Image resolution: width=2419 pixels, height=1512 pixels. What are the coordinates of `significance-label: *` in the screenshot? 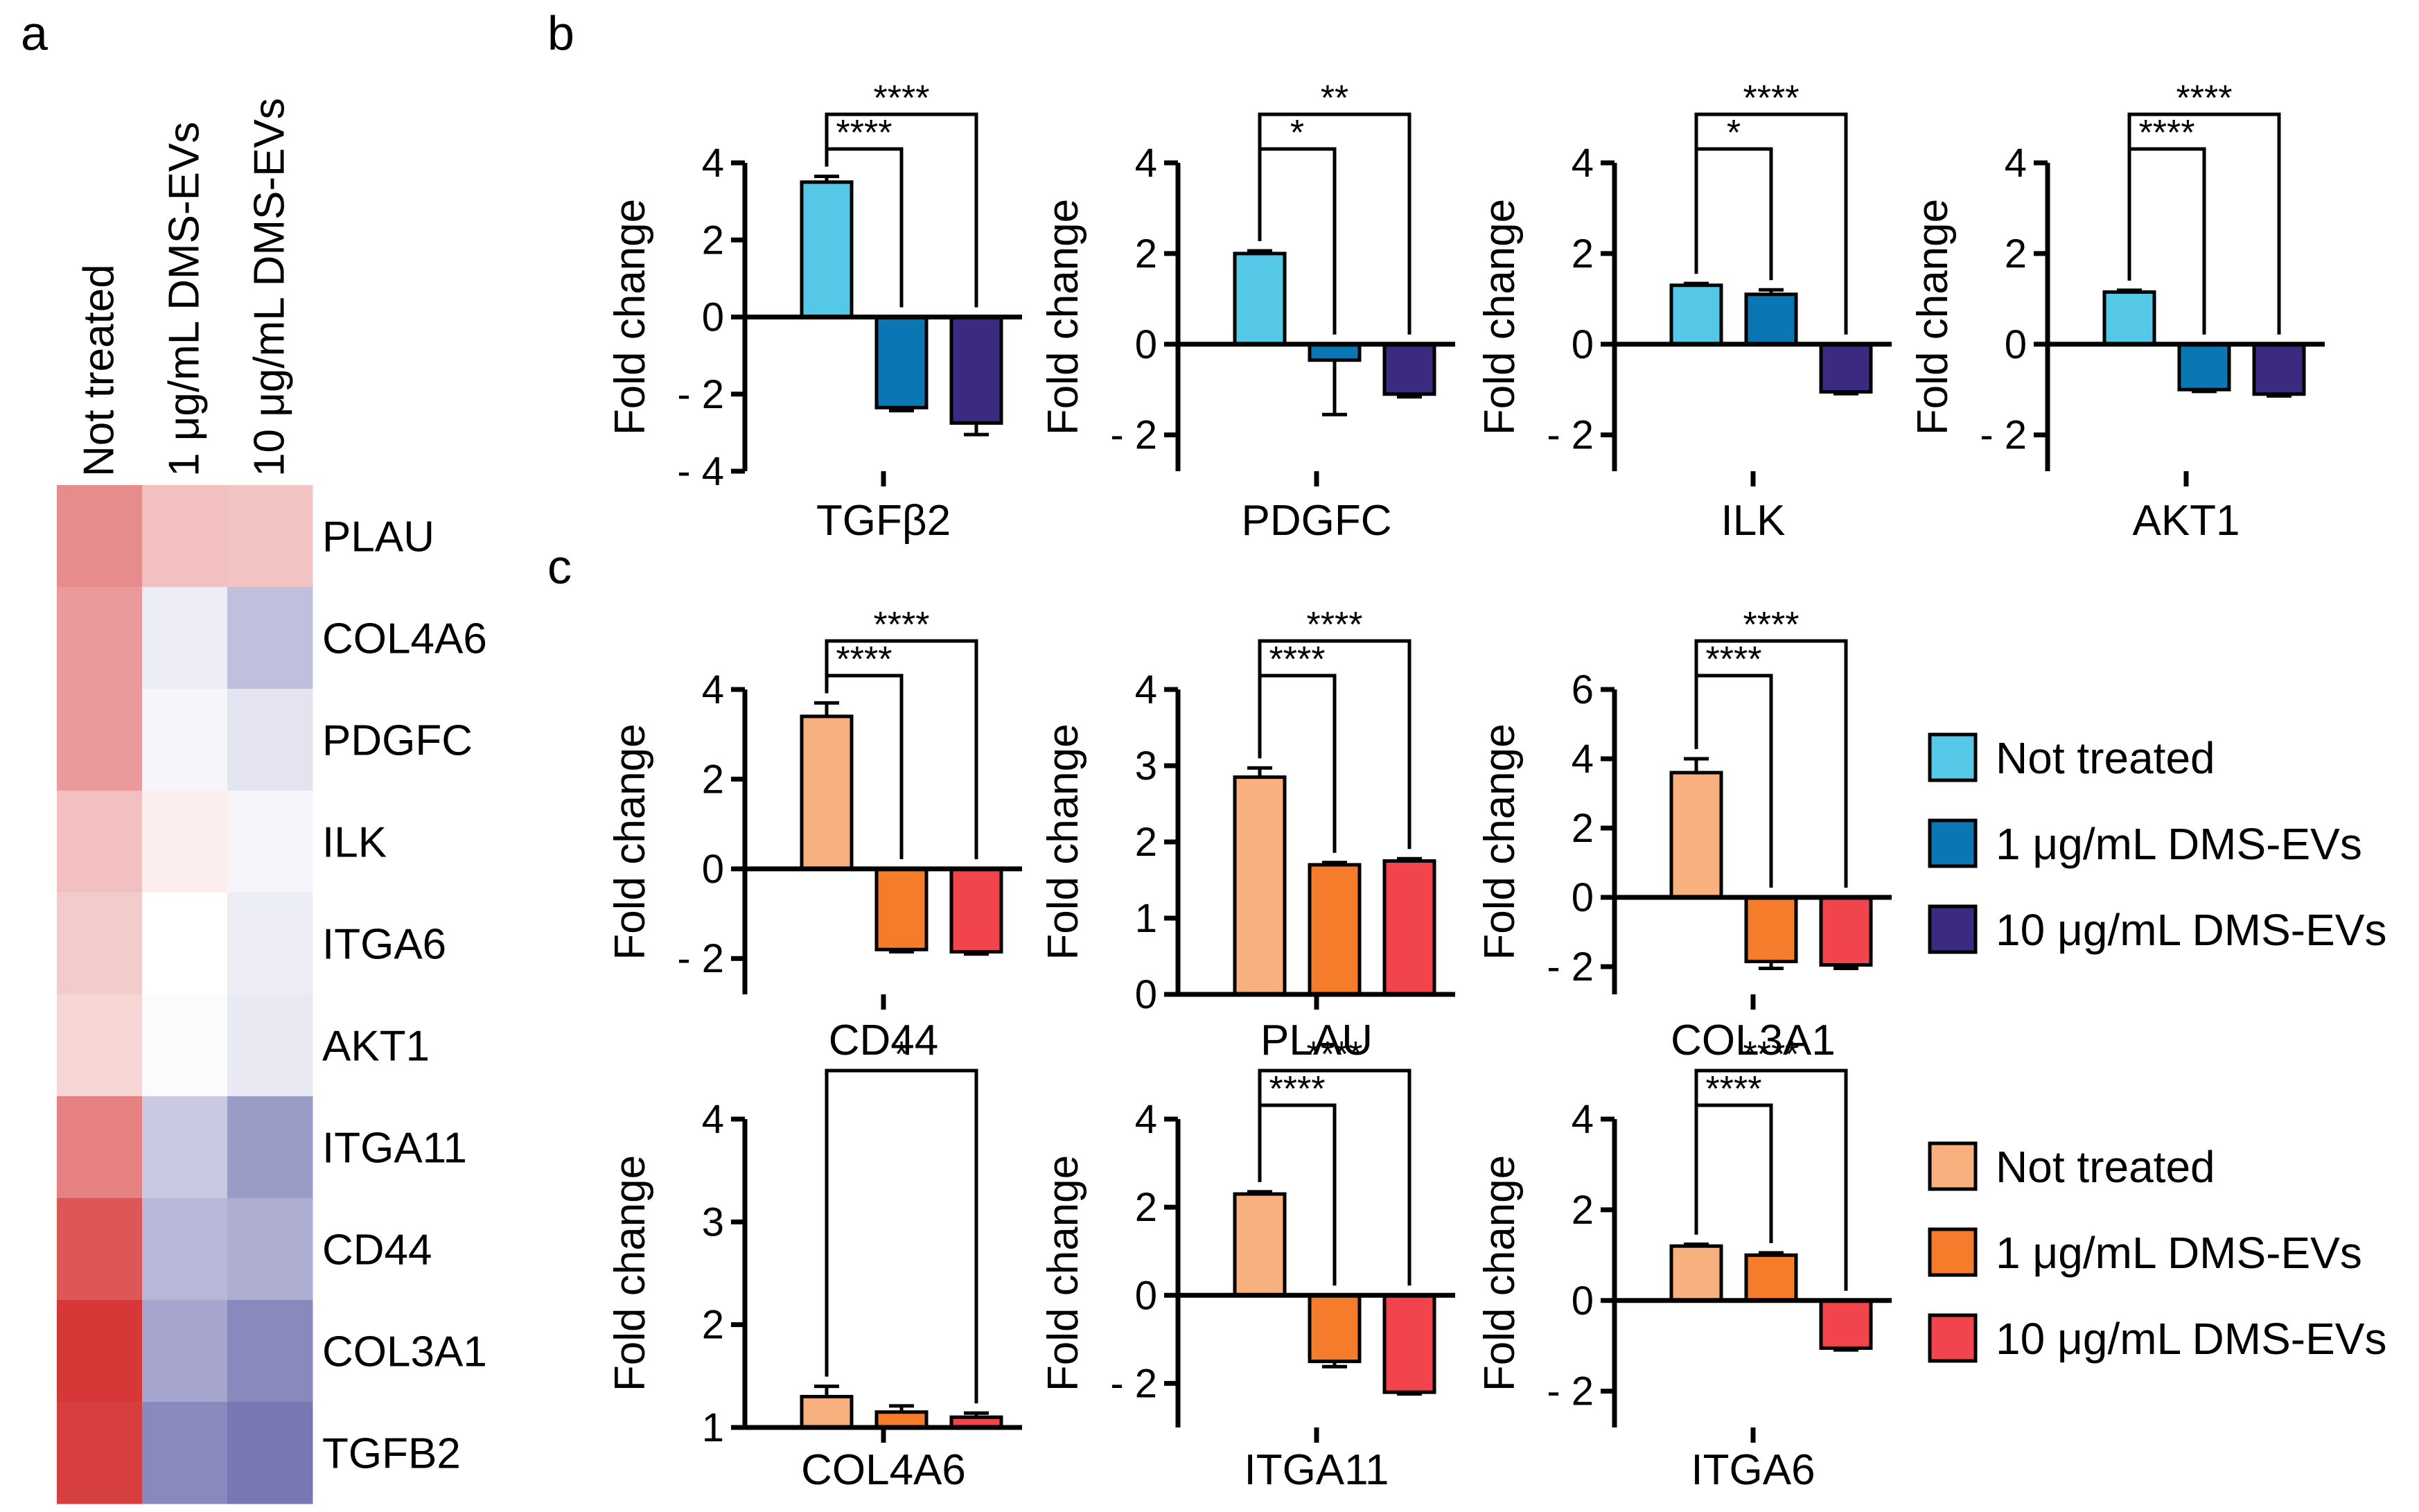 It's located at (1734, 133).